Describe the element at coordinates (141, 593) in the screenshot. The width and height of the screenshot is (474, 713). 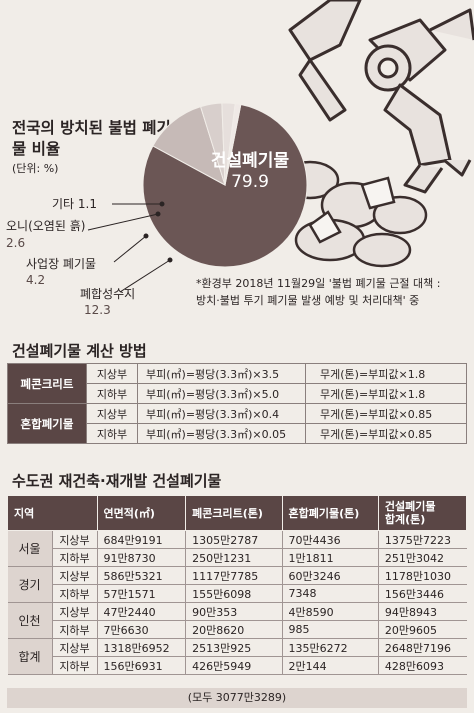
I see `area-cell: 57만1571` at that location.